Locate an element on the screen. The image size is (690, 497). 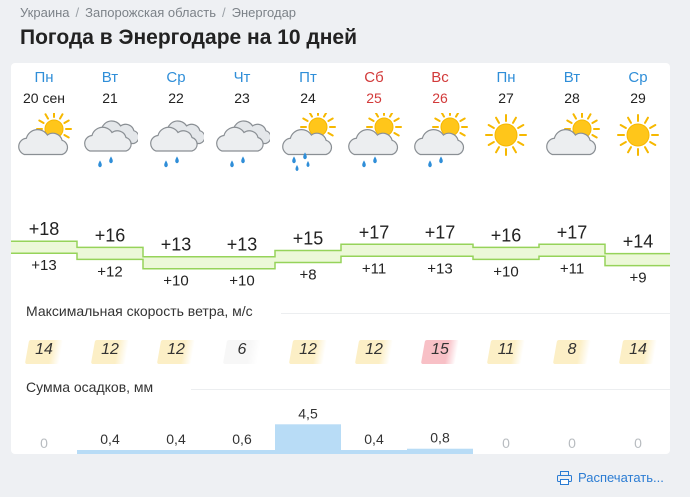
max-temp-label: +14 is located at coordinates (638, 242).